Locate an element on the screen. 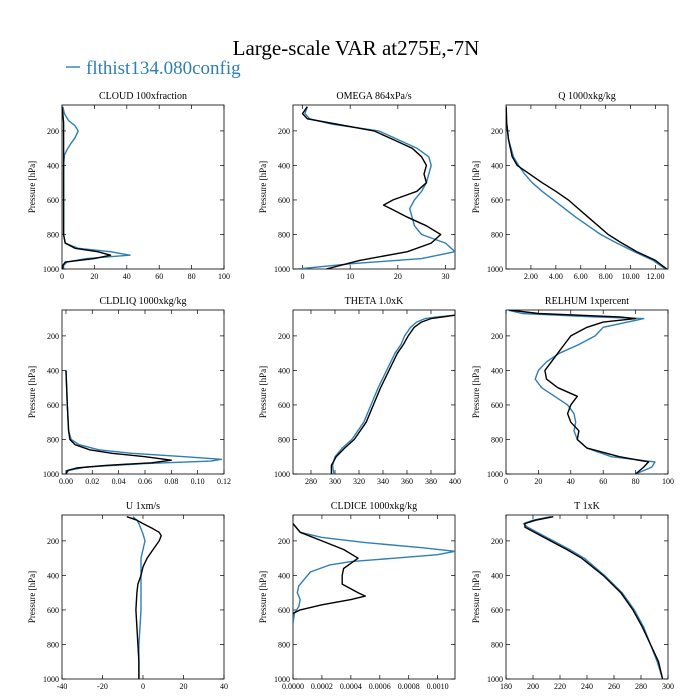 This screenshot has width=700, height=700. panel-title: RELHUM 1xpercent is located at coordinates (587, 301).